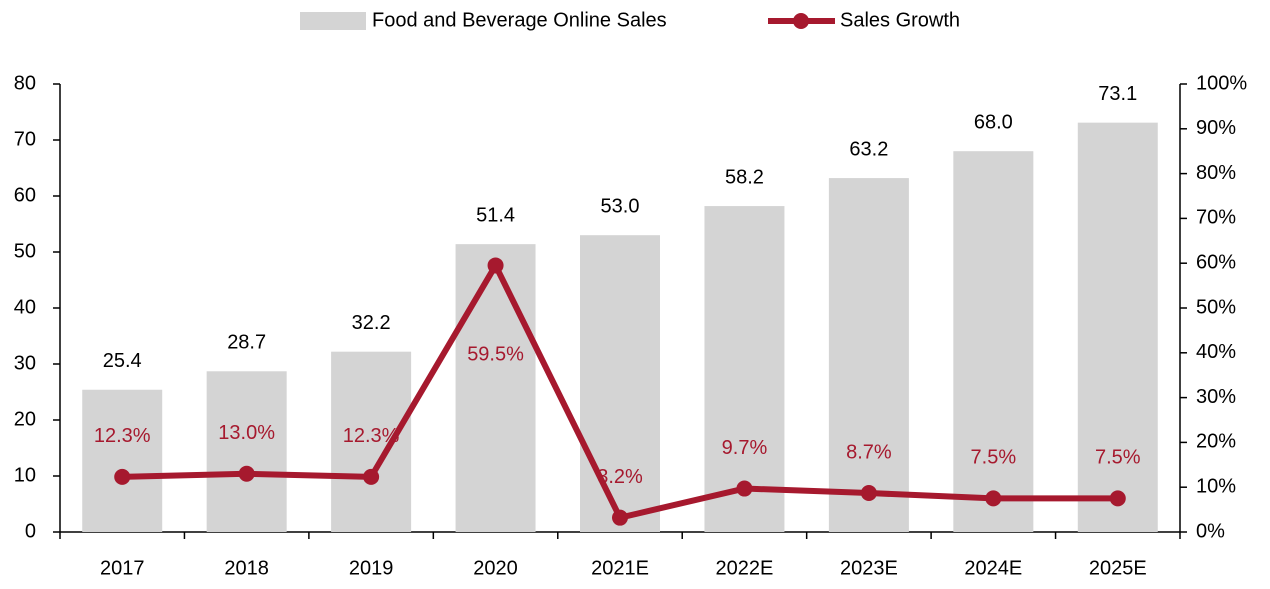 The width and height of the screenshot is (1270, 589). What do you see at coordinates (1118, 568) in the screenshot?
I see `x-tick-label: 2025E` at bounding box center [1118, 568].